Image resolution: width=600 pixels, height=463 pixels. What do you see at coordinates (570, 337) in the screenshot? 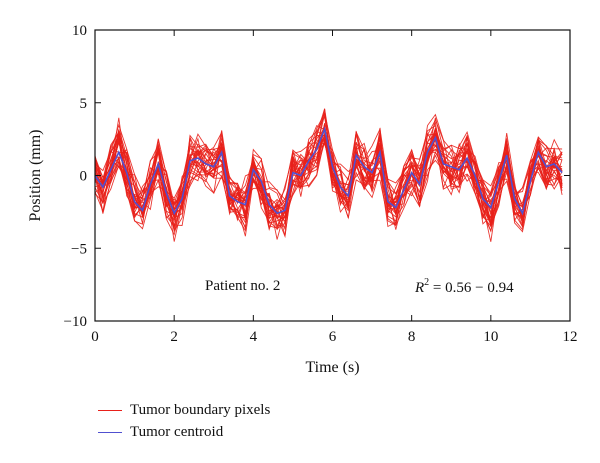
I see `x-tick-label: 12` at bounding box center [570, 337].